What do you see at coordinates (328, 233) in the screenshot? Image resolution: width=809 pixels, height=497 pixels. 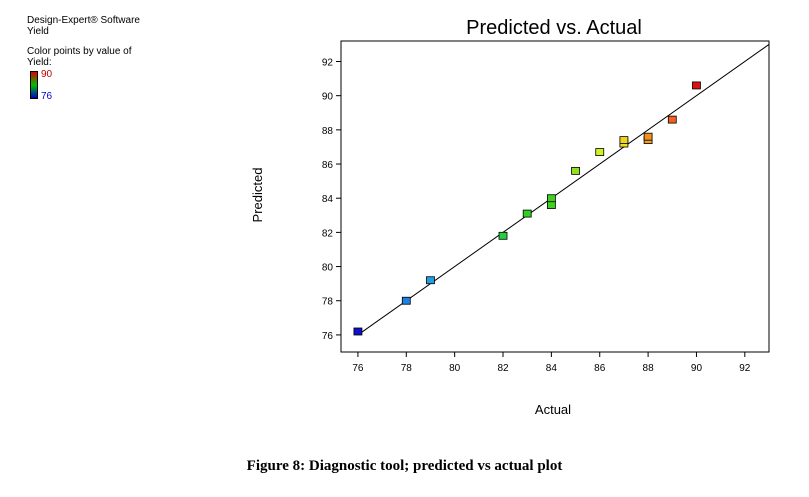 I see `y-tick-label: 82` at bounding box center [328, 233].